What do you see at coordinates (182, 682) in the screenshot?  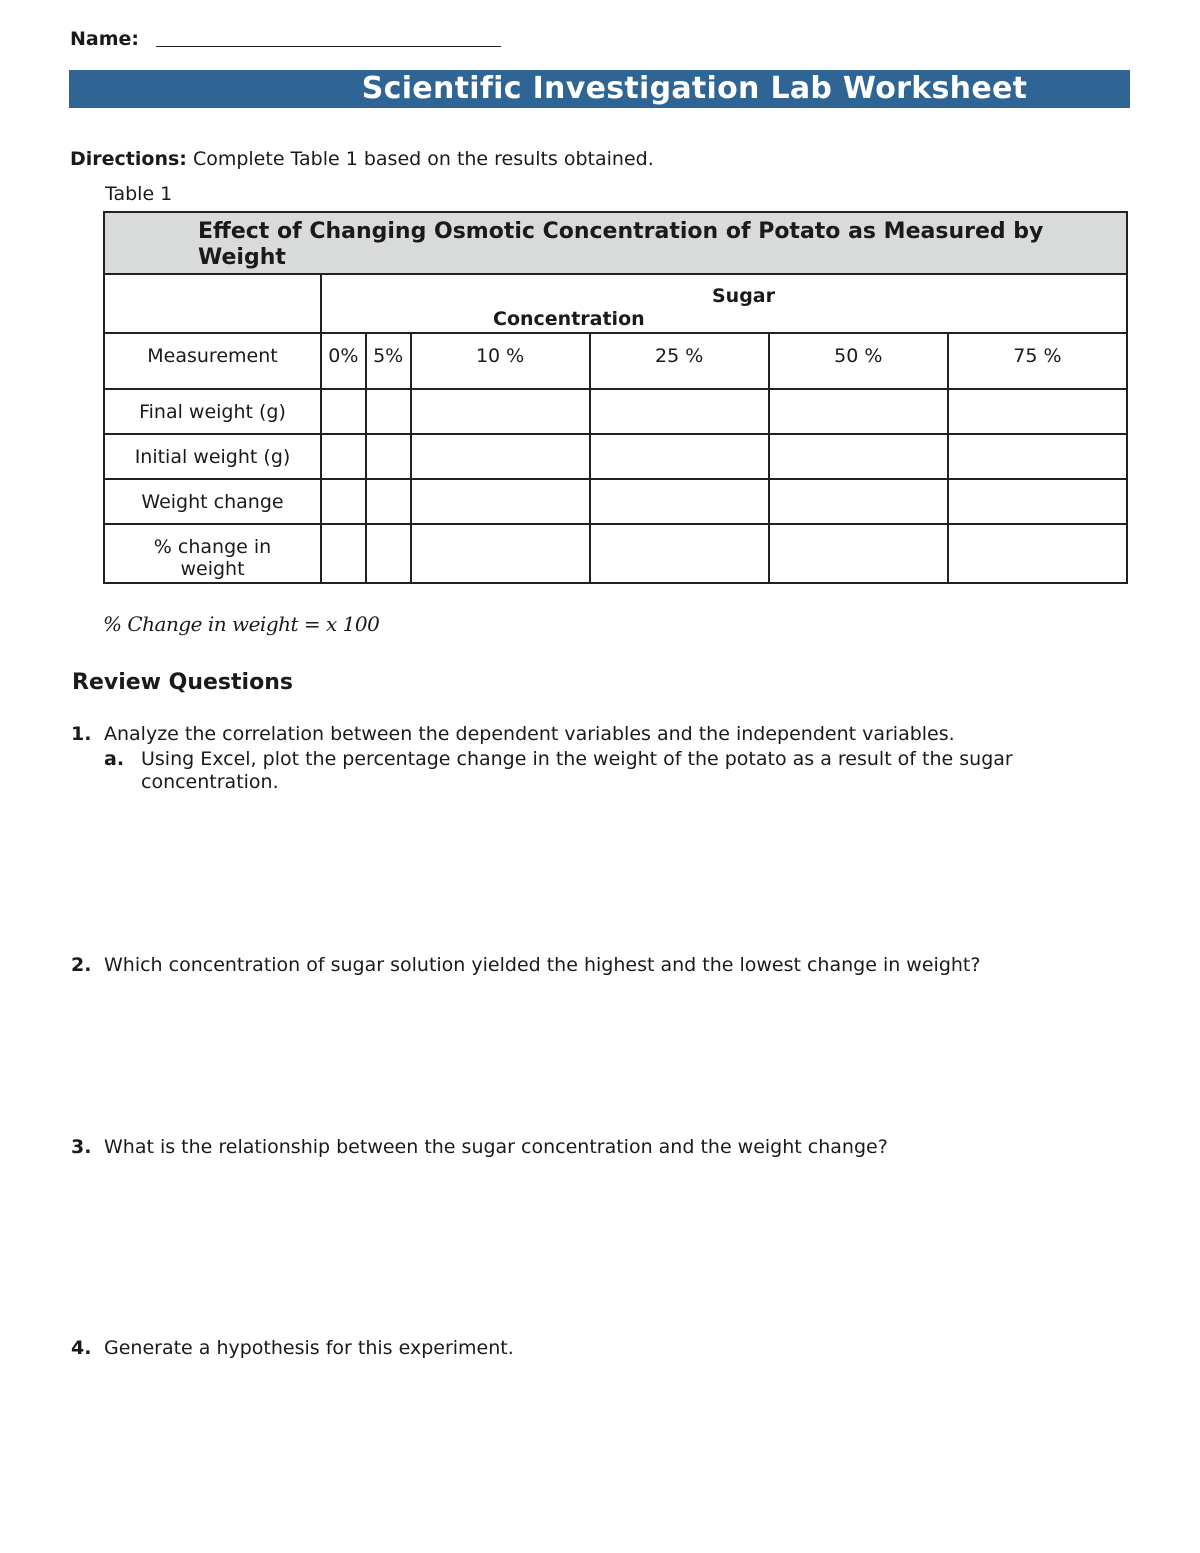 I see `review-heading: Review Questions` at bounding box center [182, 682].